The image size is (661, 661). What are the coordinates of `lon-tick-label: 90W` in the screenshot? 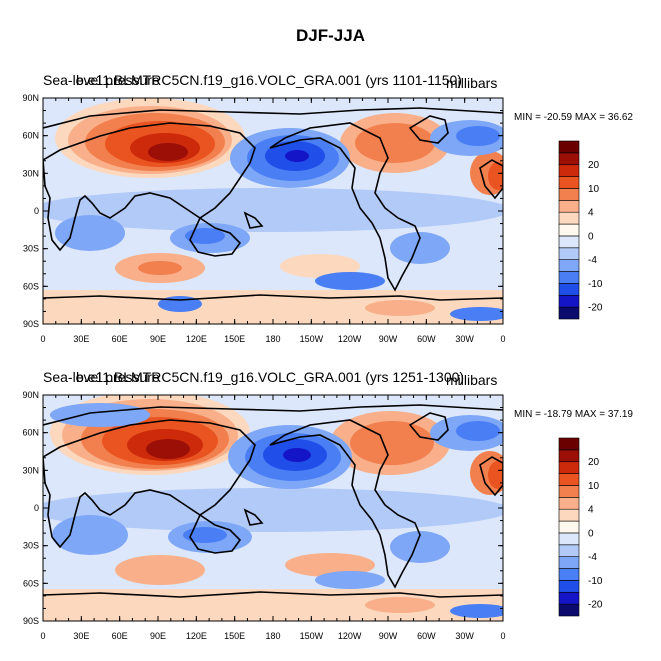 It's located at (388, 636).